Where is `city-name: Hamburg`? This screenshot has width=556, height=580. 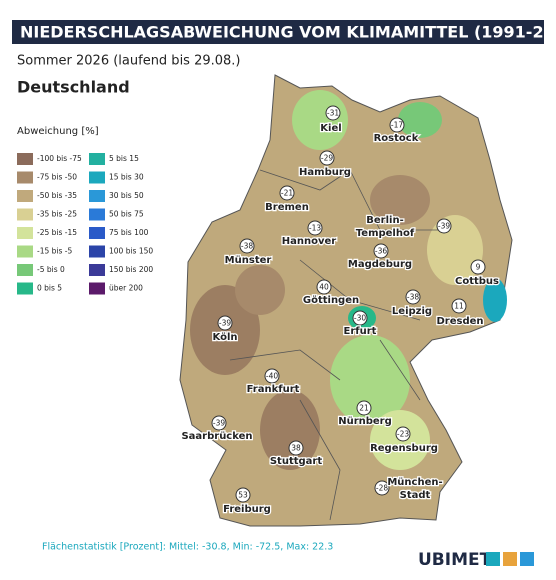
city-name: Hamburg is located at coordinates (325, 172).